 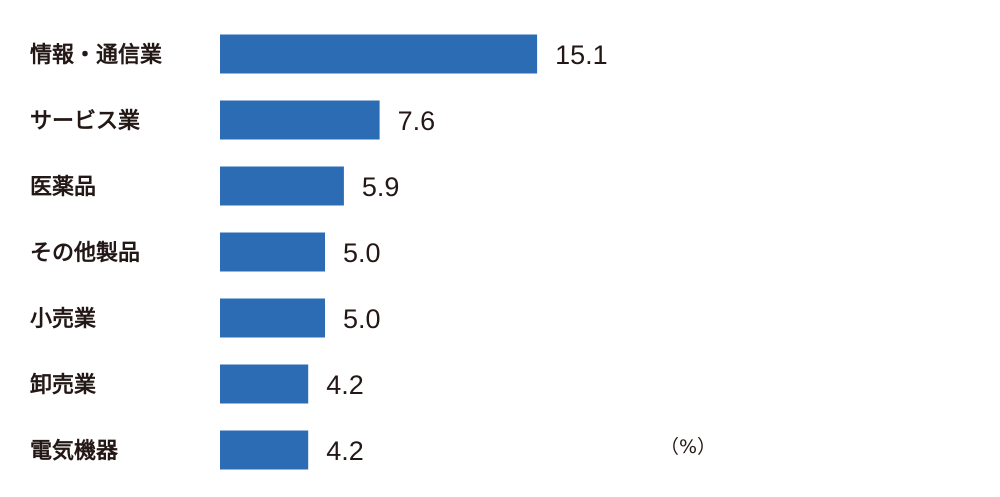 I want to click on category-label: その他製品, so click(x=85, y=253).